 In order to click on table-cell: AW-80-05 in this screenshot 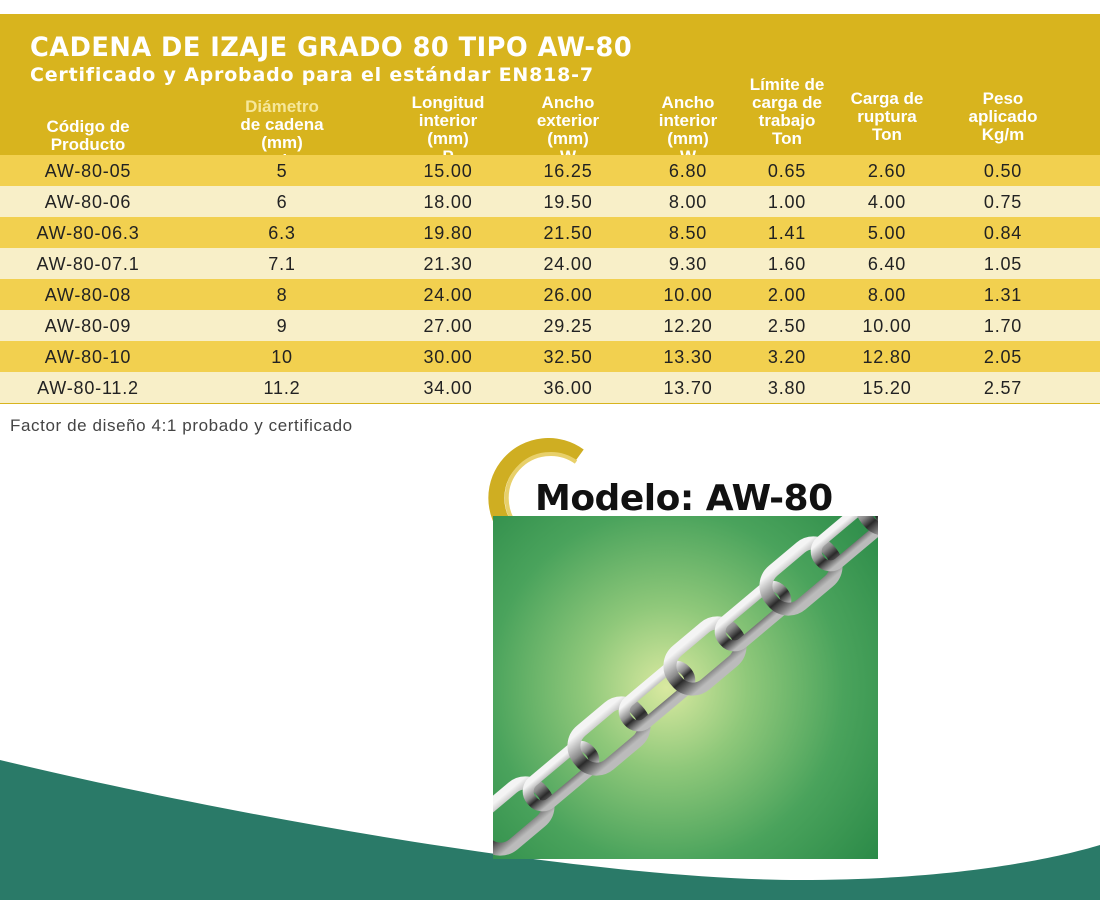, I will do `click(88, 171)`.